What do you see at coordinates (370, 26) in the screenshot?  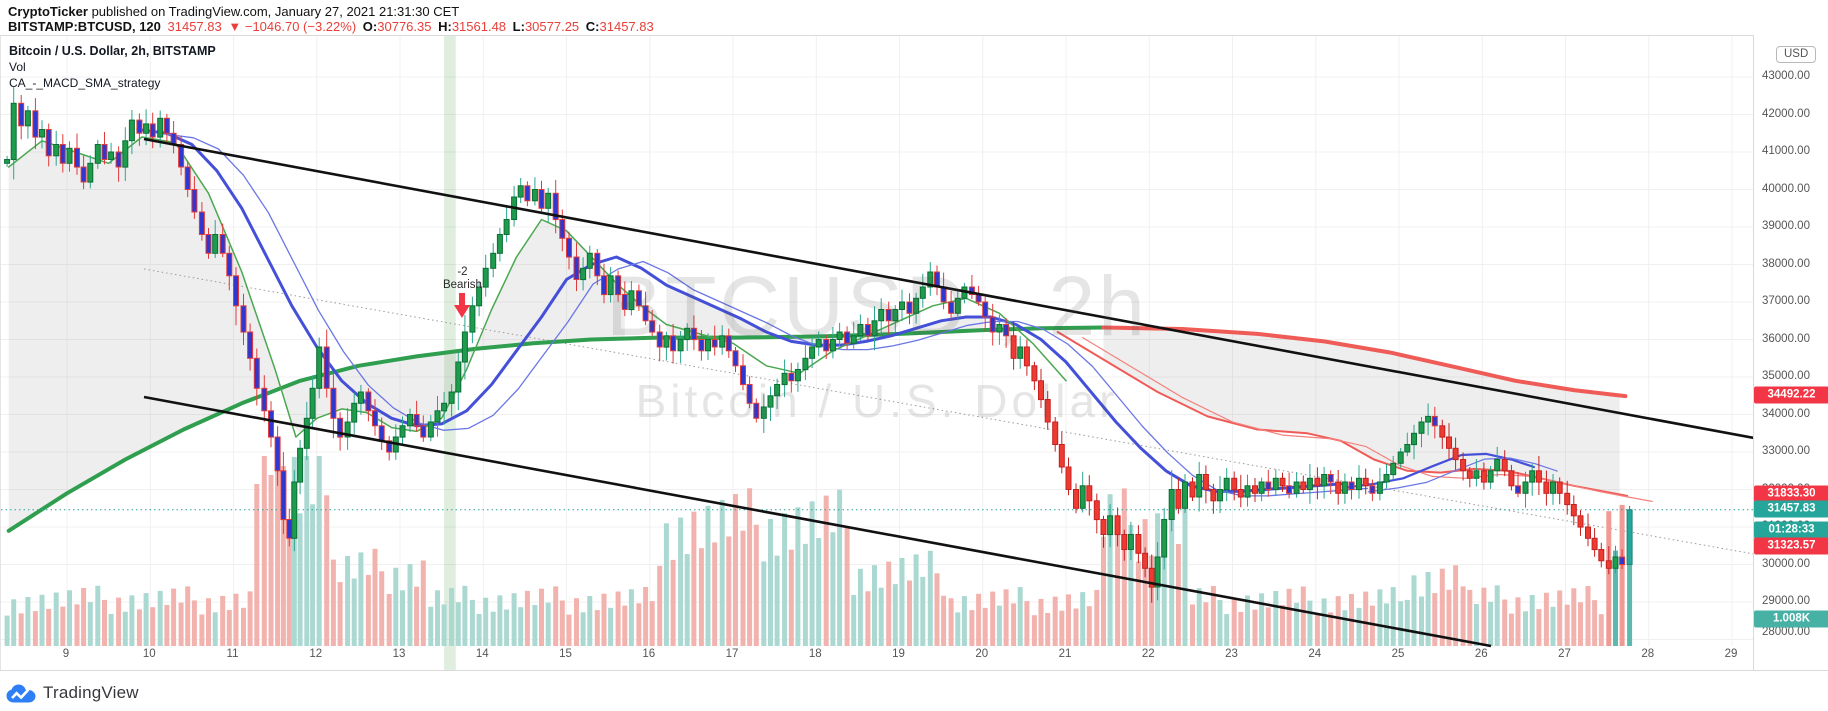 I see `ohlc-key: O:` at bounding box center [370, 26].